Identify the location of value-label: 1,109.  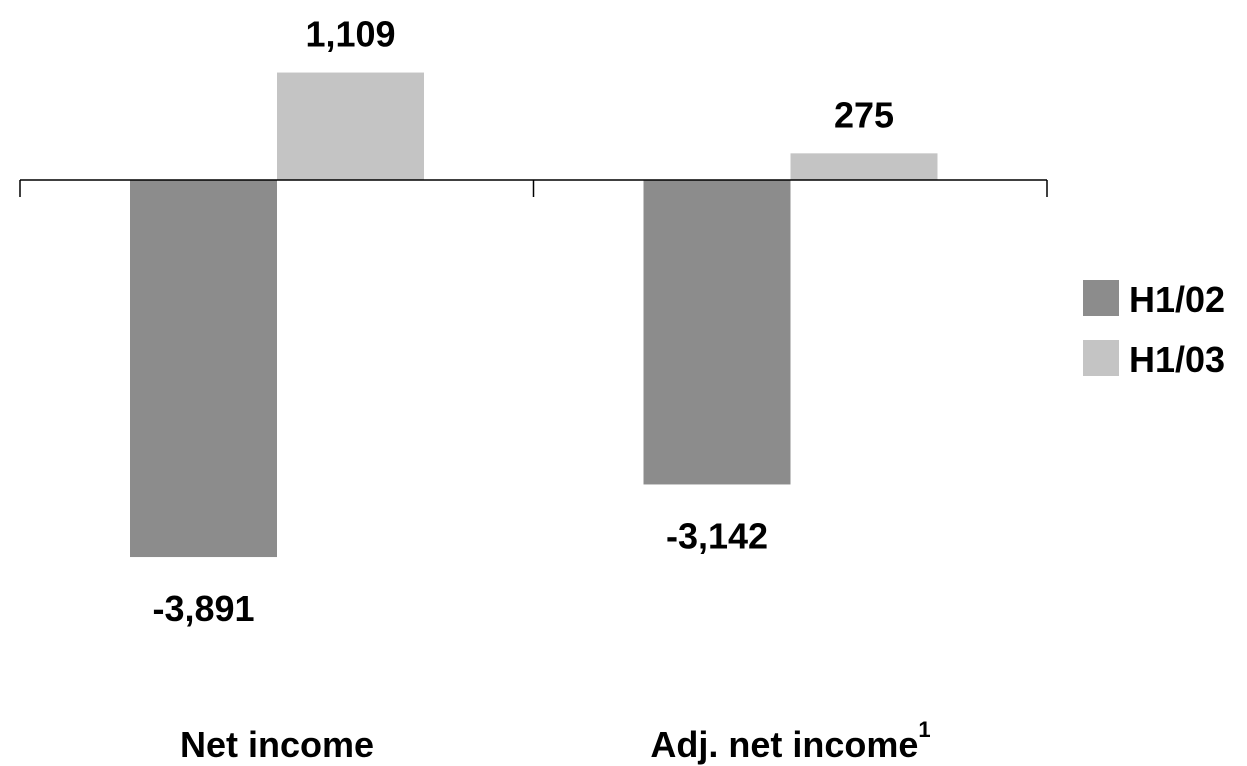
(350, 34).